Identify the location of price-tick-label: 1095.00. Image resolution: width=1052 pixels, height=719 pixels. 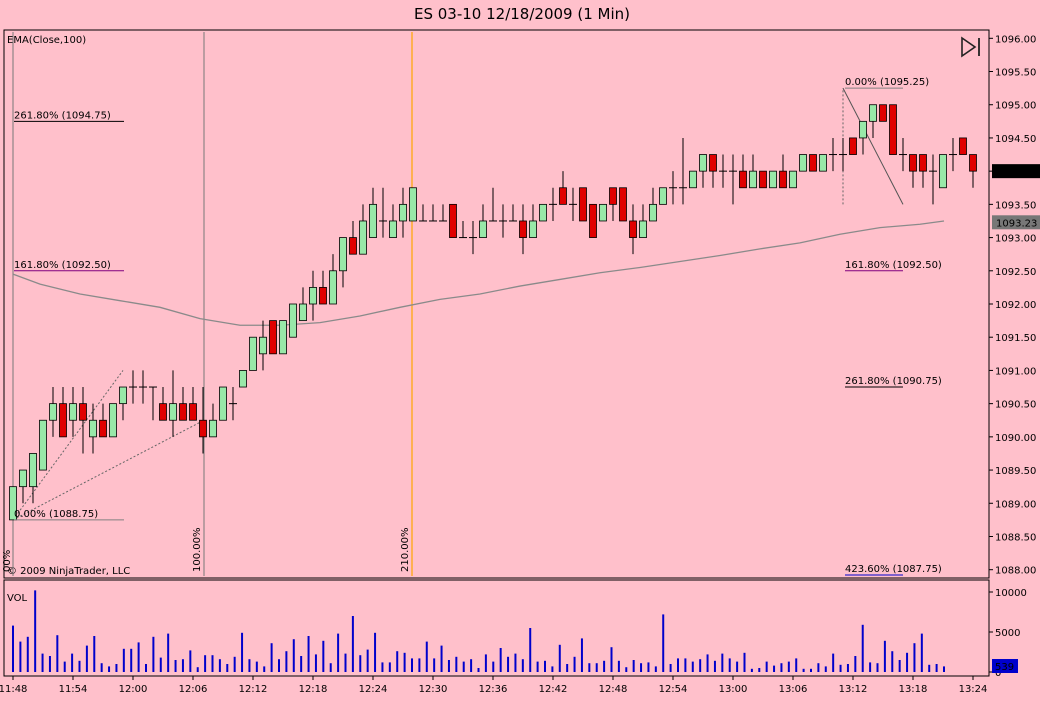
(1015, 106).